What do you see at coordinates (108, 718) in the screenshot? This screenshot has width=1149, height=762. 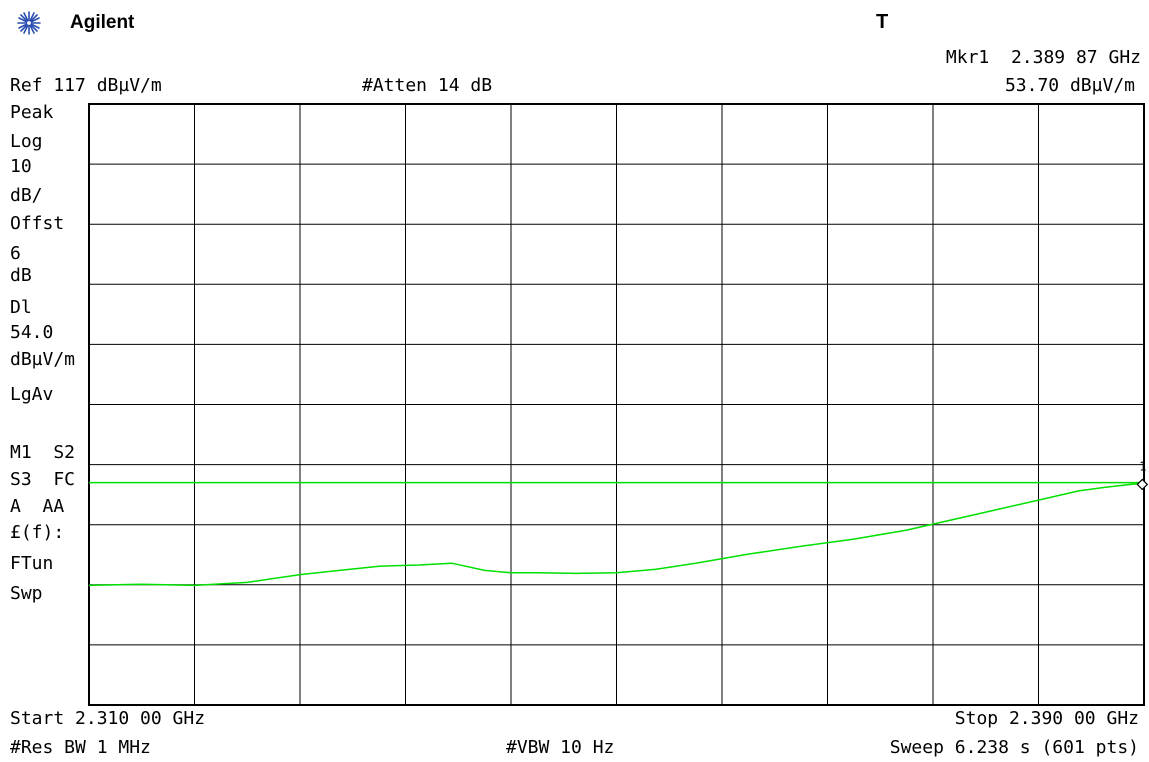 I see `start-frequency: Start 2.310 00 GHz` at bounding box center [108, 718].